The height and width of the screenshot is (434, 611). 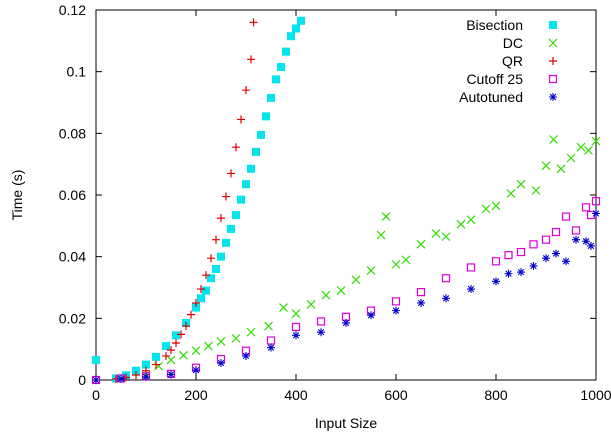 I want to click on legend-label-autotuned: Autotuned, so click(x=491, y=97).